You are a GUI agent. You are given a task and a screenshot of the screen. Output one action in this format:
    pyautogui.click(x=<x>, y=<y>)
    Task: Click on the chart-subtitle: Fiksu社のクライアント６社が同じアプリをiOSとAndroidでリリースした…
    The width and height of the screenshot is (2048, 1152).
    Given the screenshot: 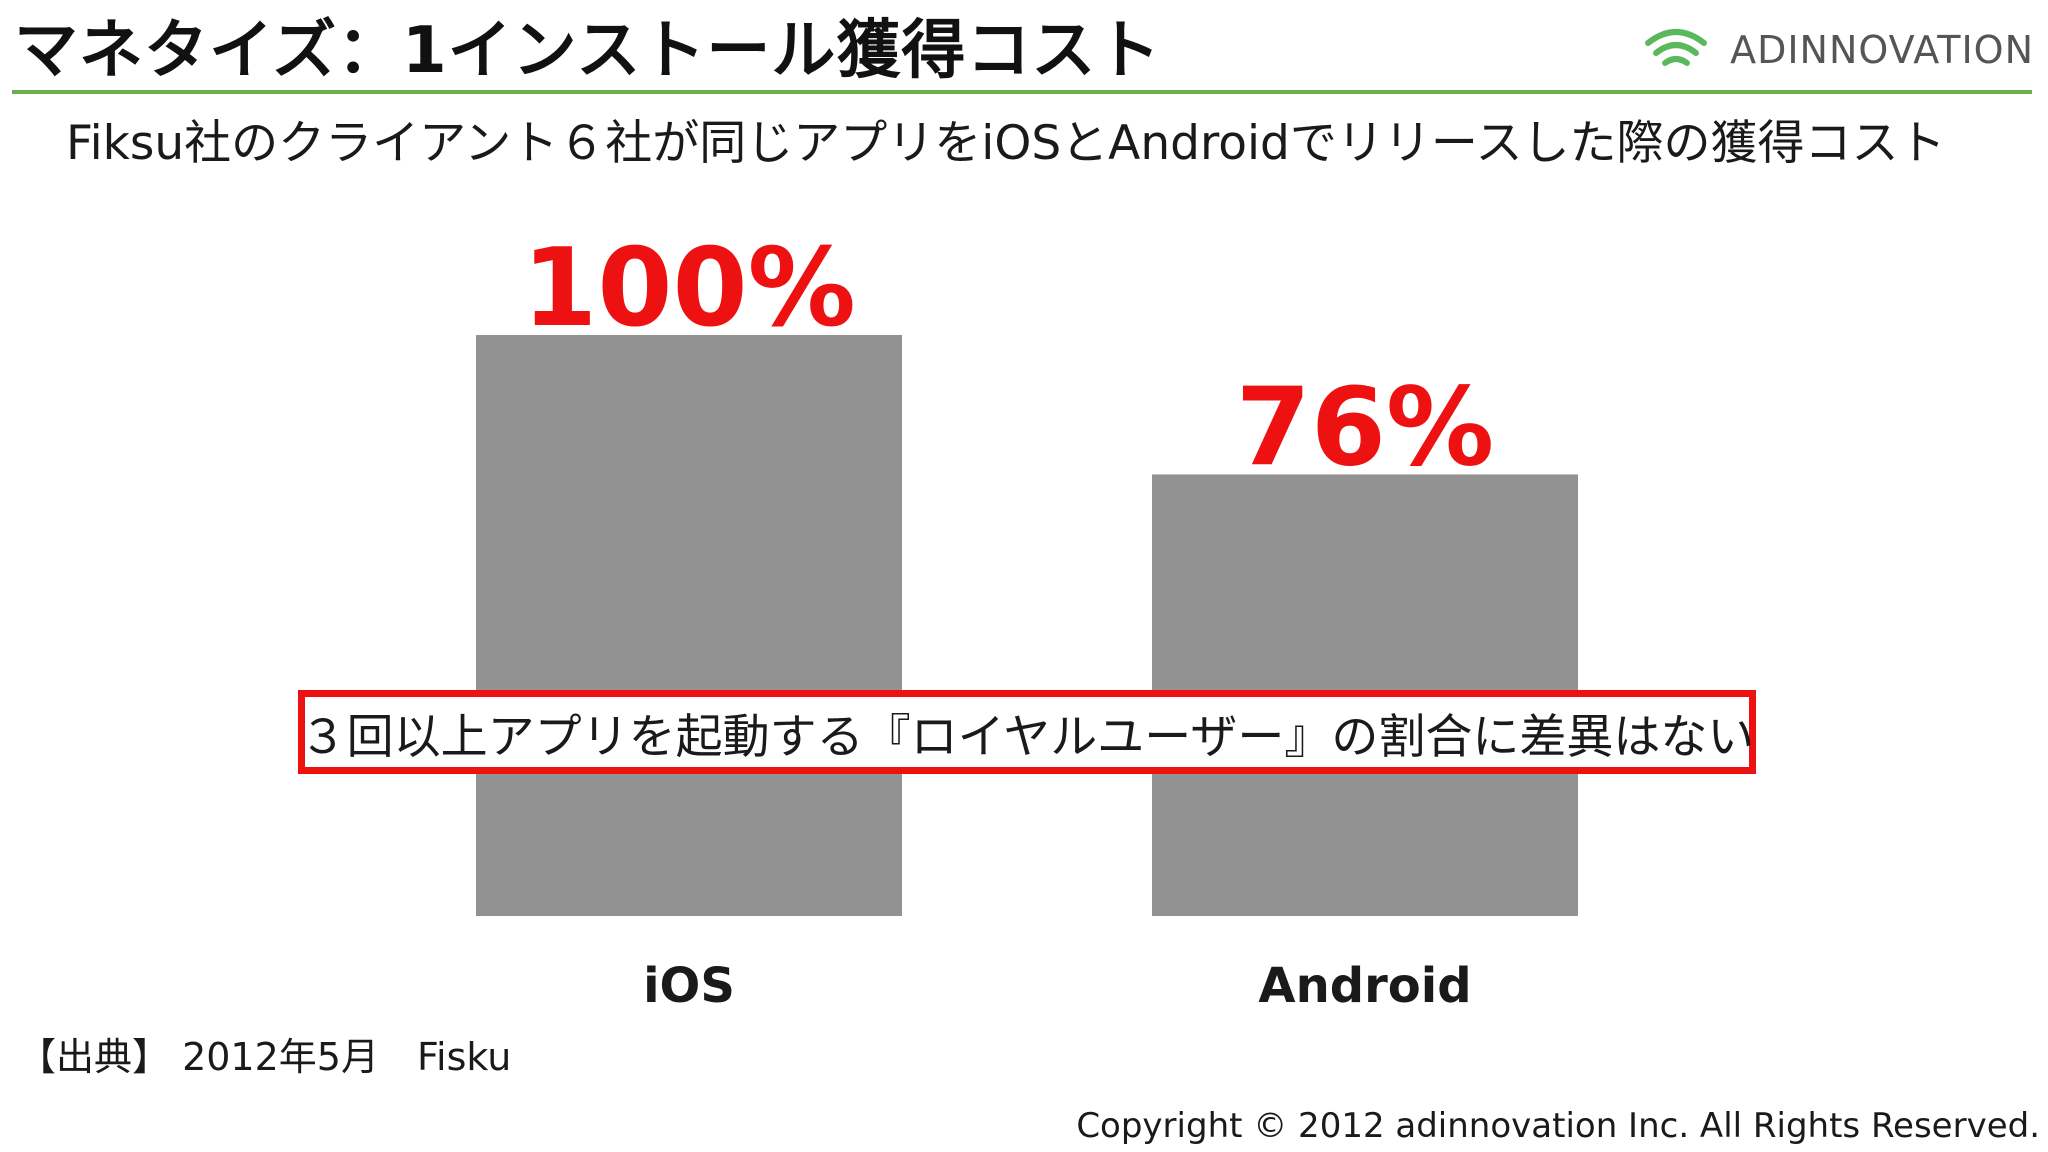 What is the action you would take?
    pyautogui.click(x=1006, y=143)
    